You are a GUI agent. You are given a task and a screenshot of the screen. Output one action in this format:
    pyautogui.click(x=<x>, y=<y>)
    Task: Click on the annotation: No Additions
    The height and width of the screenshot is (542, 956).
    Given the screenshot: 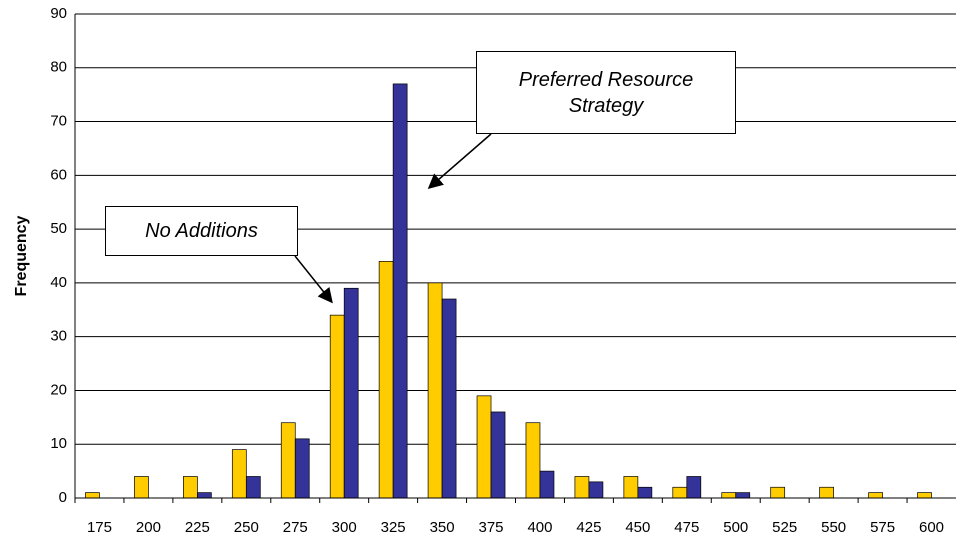 What is the action you would take?
    pyautogui.click(x=201, y=231)
    